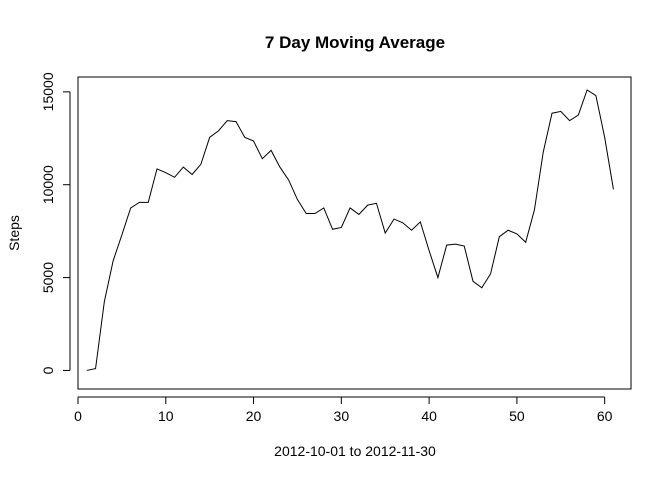 The width and height of the screenshot is (672, 480). I want to click on y-axis: 0 5000 10000 15000, so click(55, 223).